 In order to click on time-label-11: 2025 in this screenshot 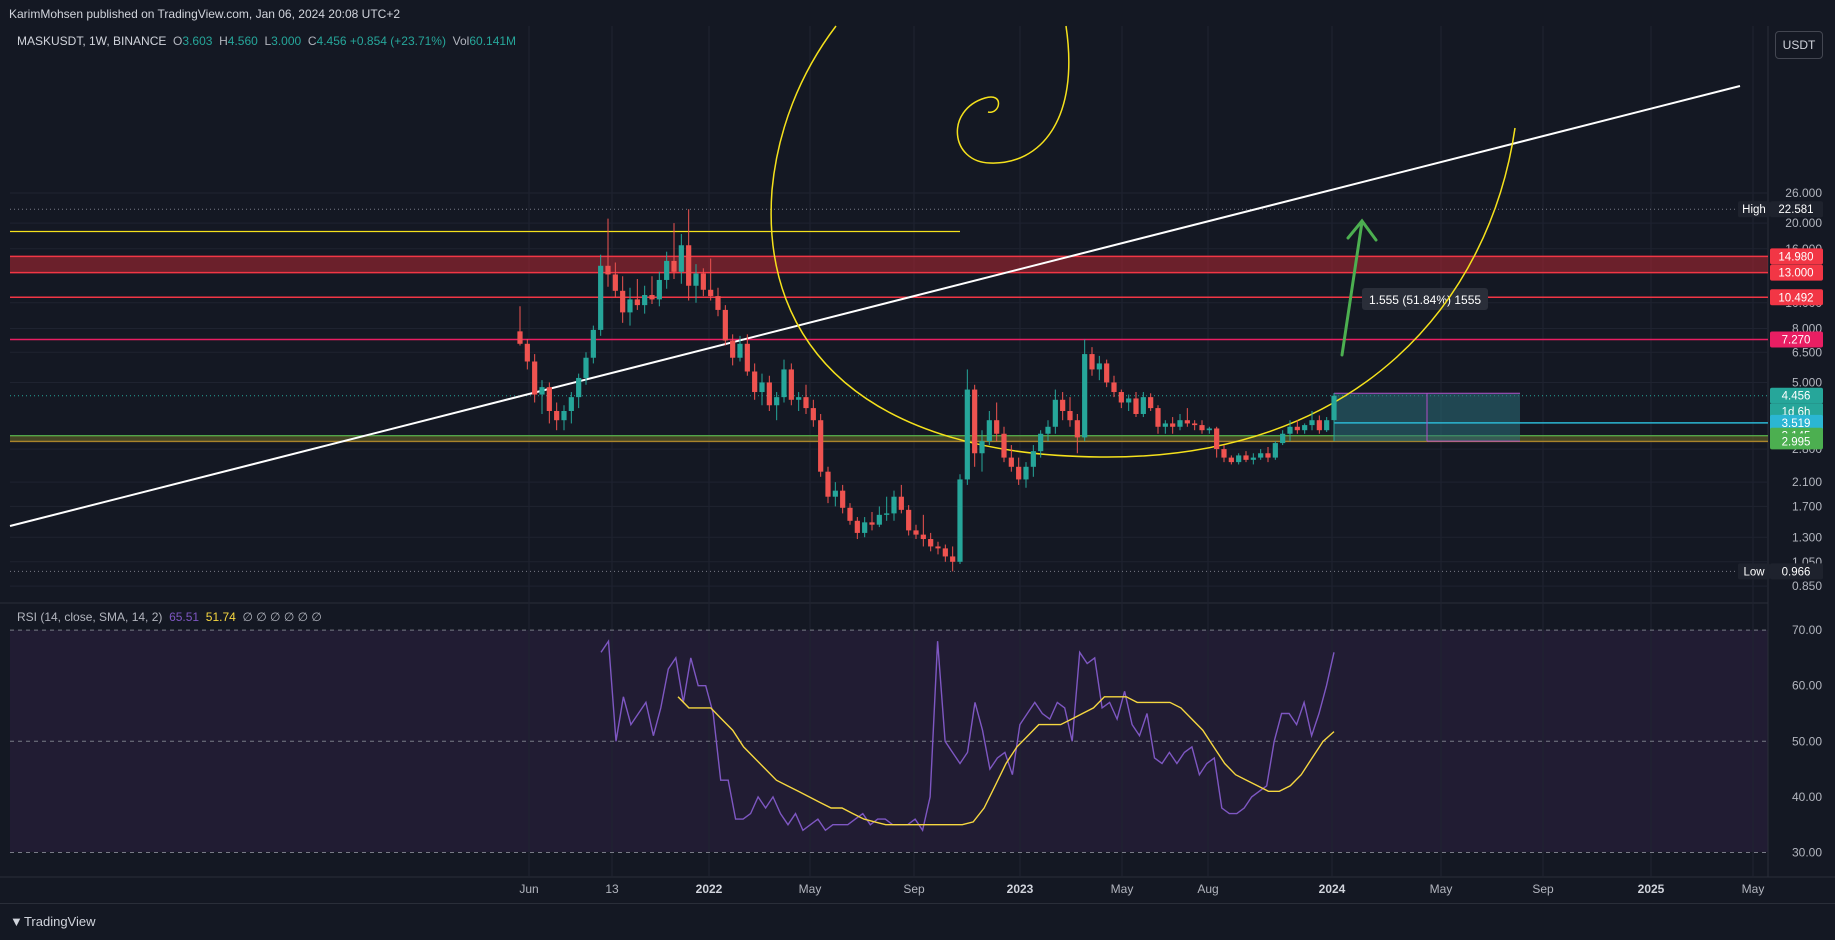, I will do `click(1651, 889)`.